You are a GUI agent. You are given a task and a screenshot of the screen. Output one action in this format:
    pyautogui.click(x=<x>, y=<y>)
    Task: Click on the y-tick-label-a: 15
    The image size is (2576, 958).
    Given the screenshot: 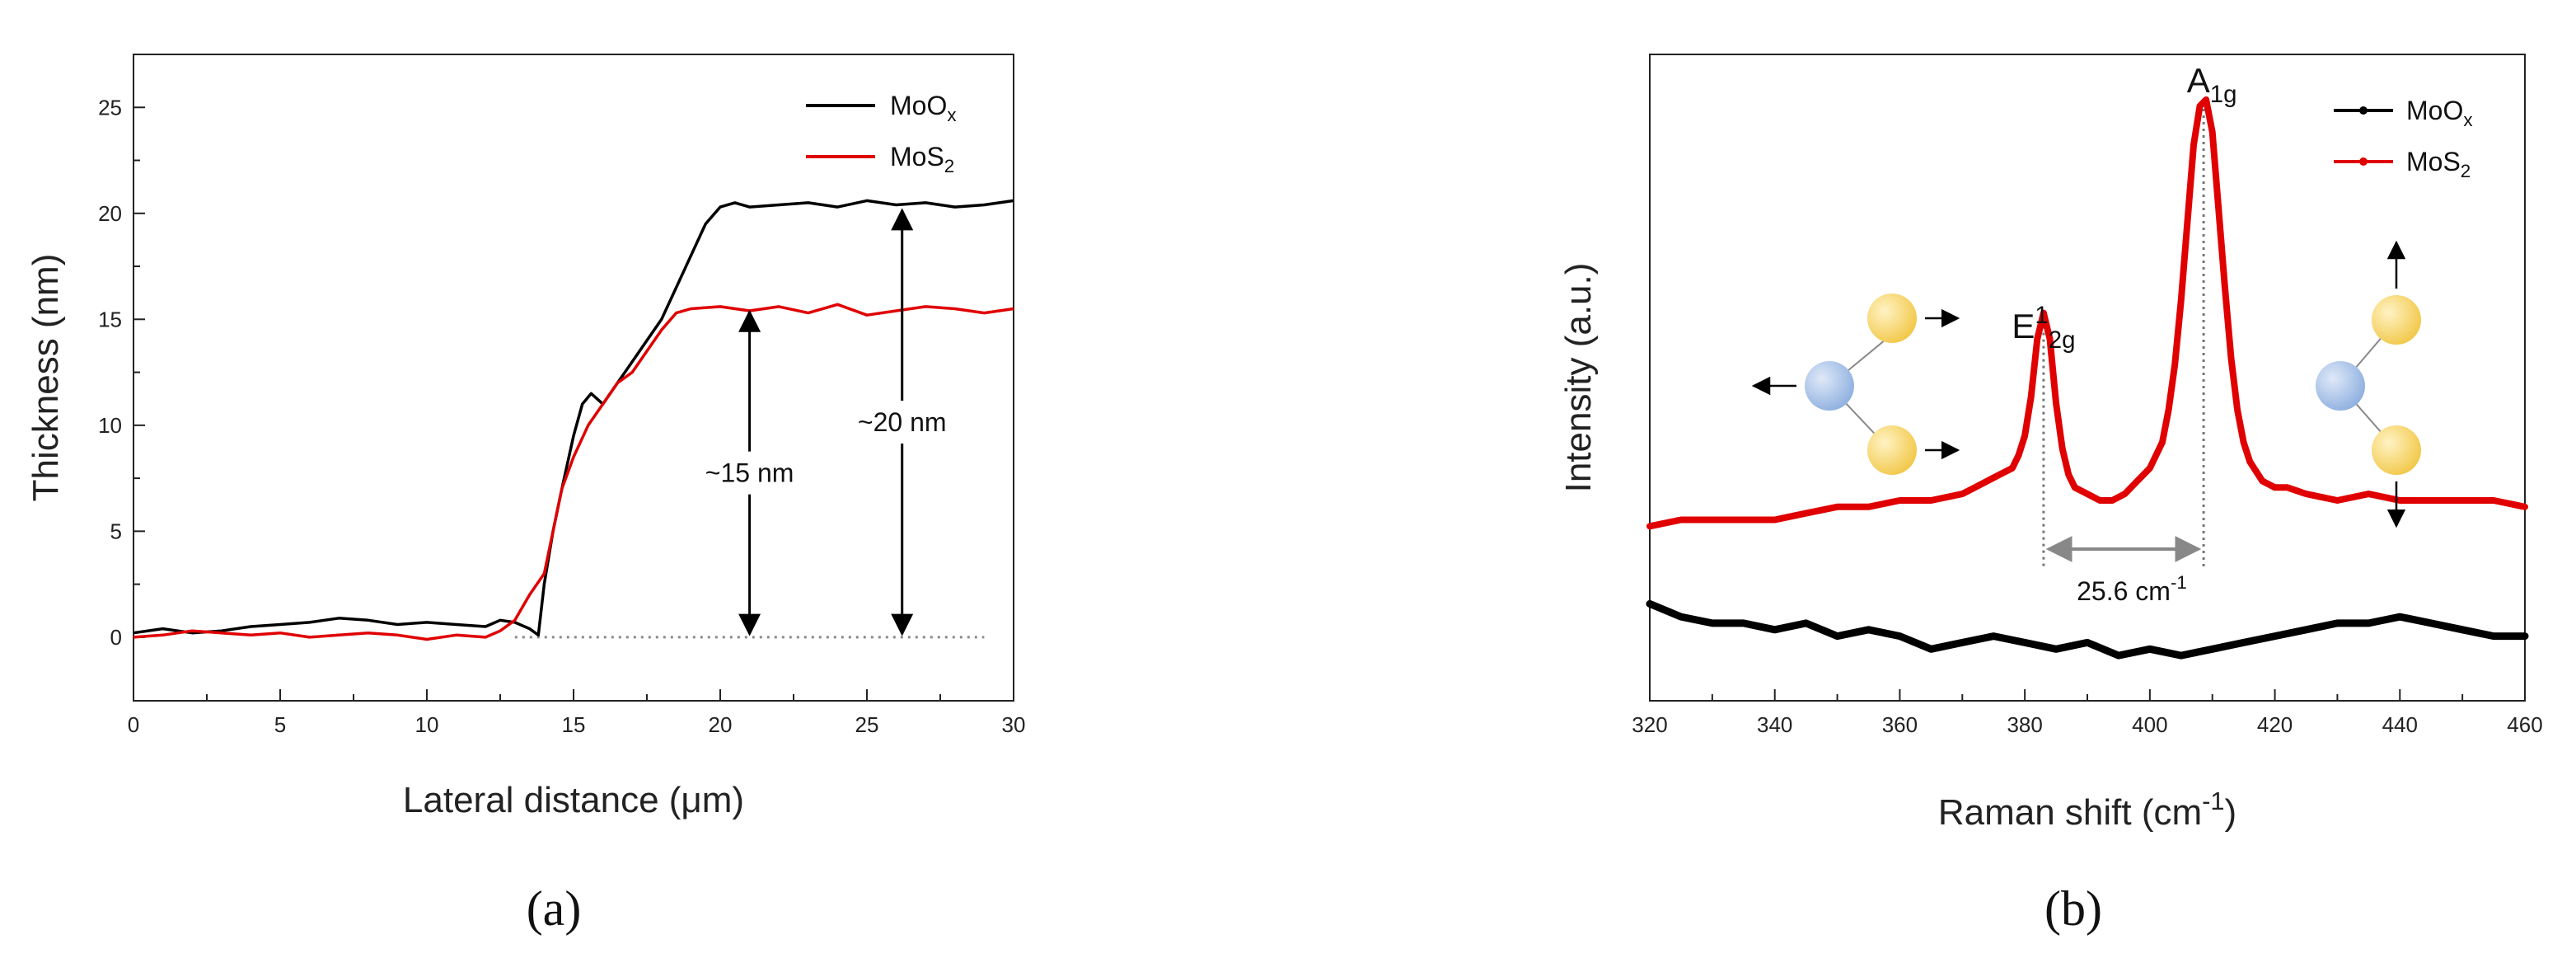 What is the action you would take?
    pyautogui.click(x=110, y=319)
    